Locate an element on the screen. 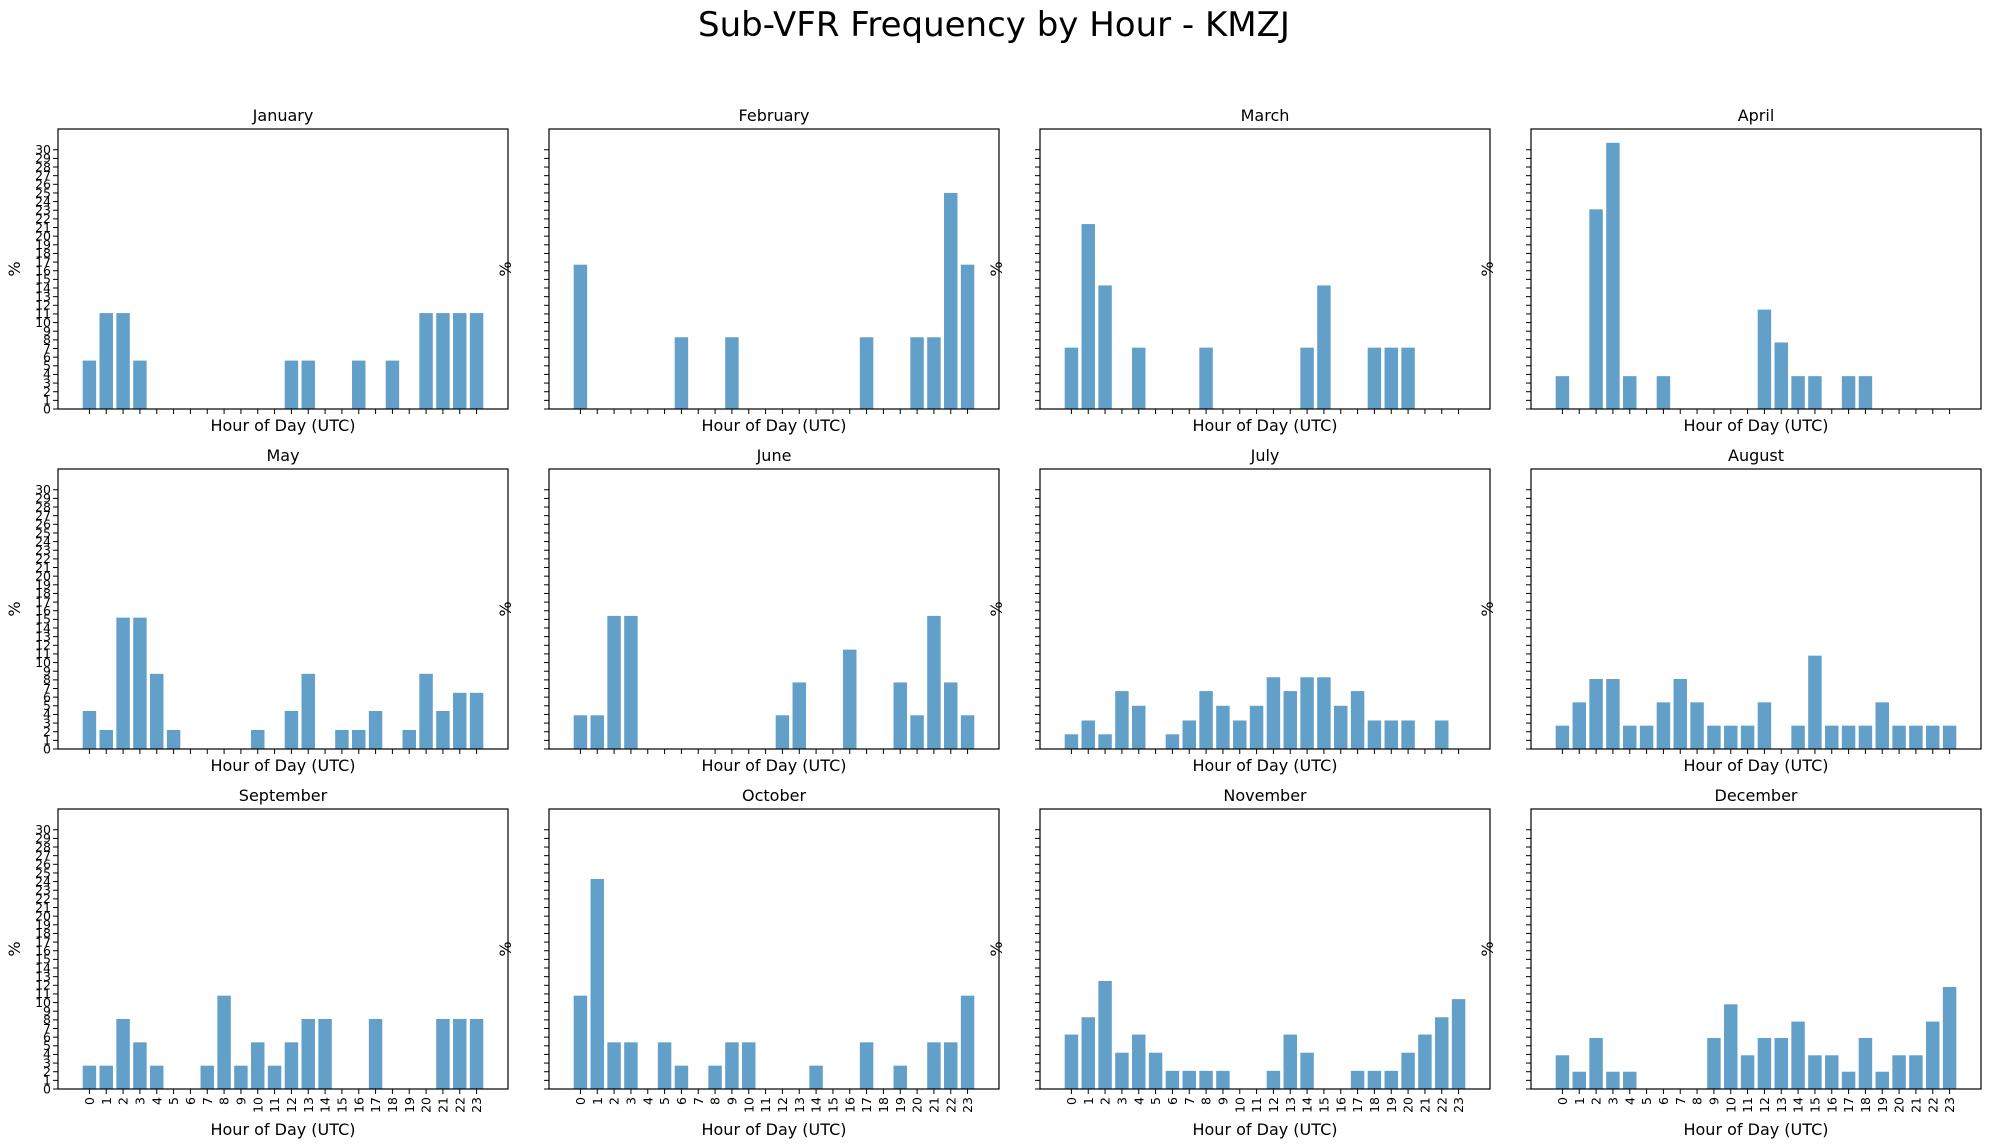  x-tick-label: 3 is located at coordinates (1612, 1101).